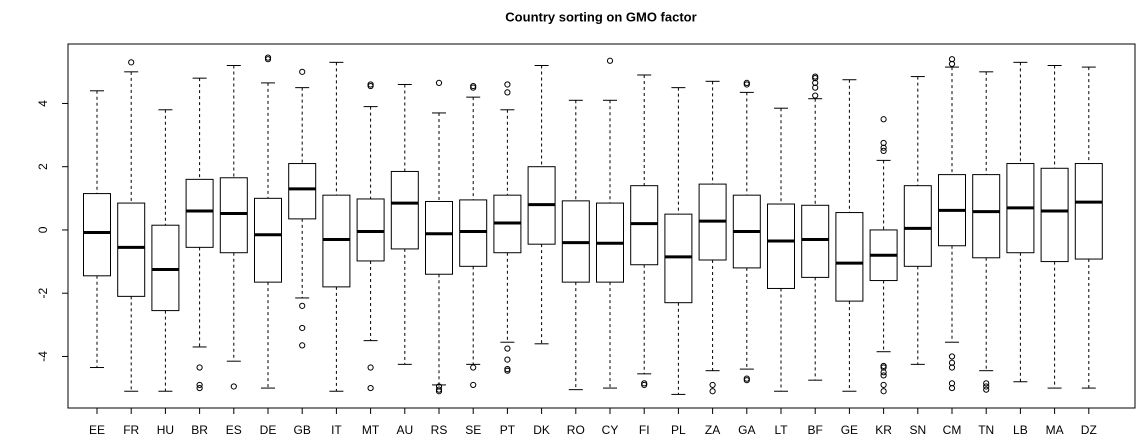 The height and width of the screenshot is (441, 1147). Describe the element at coordinates (199, 430) in the screenshot. I see `x-tick-label: BR` at that location.